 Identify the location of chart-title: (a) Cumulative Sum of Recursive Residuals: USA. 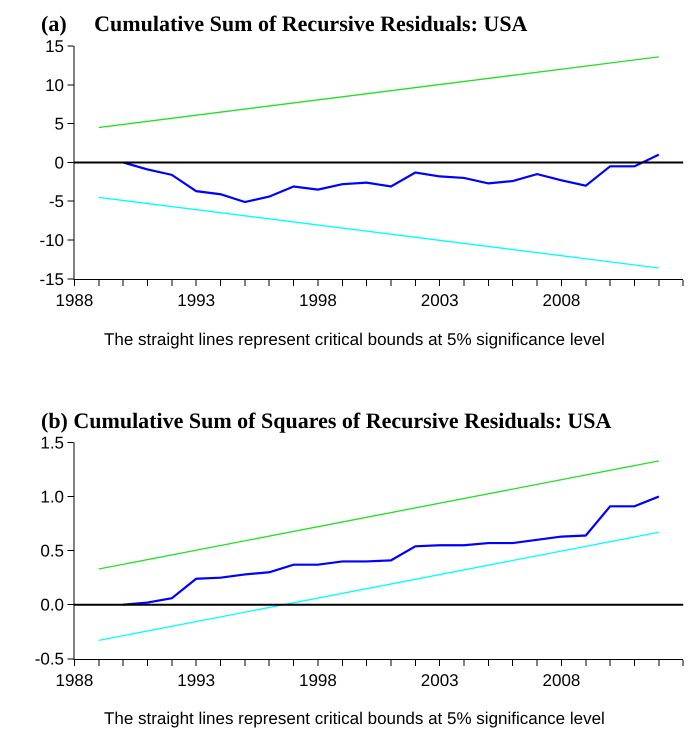
(284, 23).